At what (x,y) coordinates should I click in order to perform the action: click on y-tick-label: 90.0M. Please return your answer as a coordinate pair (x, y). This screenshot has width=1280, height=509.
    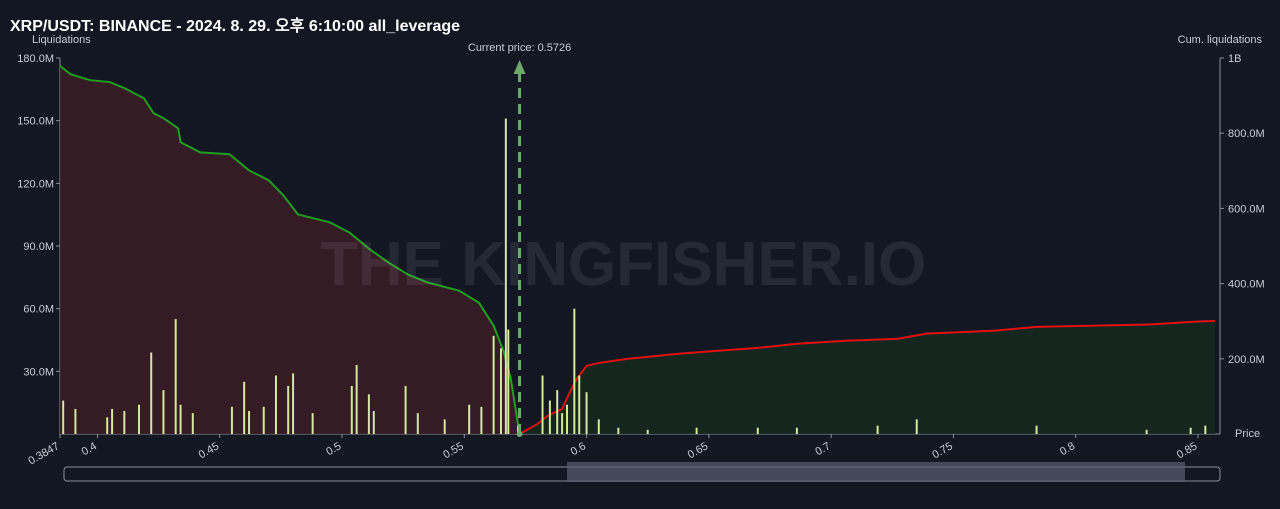
    Looking at the image, I should click on (38, 247).